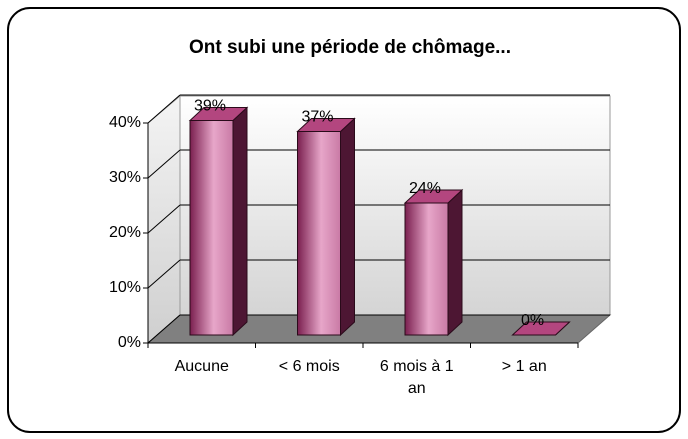  What do you see at coordinates (317, 117) in the screenshot?
I see `value-label: 37%` at bounding box center [317, 117].